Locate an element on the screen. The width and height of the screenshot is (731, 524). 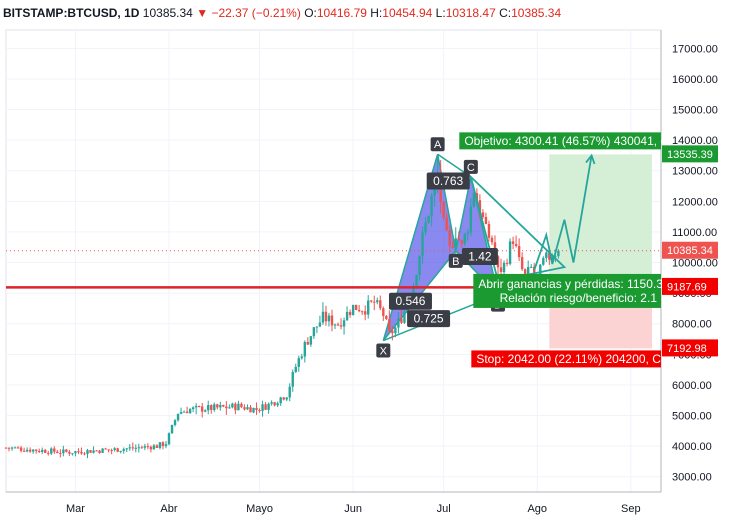
y-tick-label: 3000.00 is located at coordinates (692, 478).